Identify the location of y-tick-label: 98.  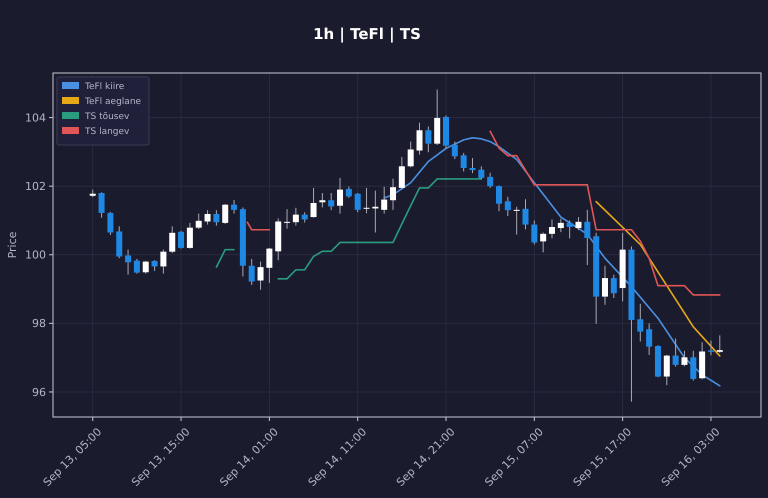
(39, 323).